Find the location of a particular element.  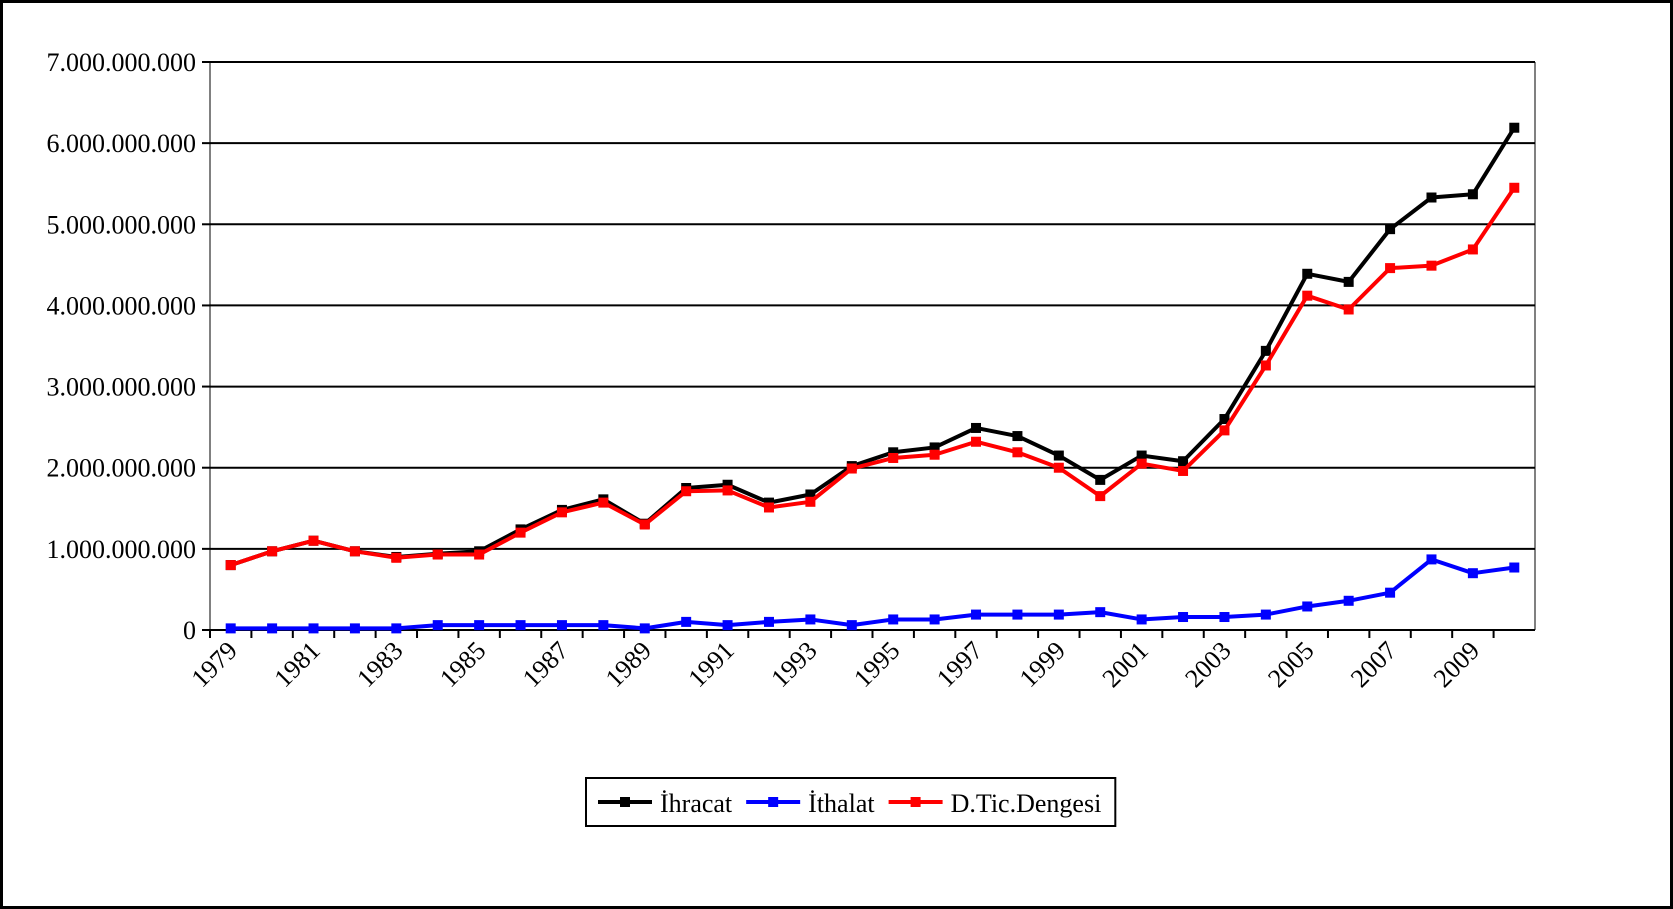

y-tick-label: 7.000.000.000 is located at coordinates (122, 62).